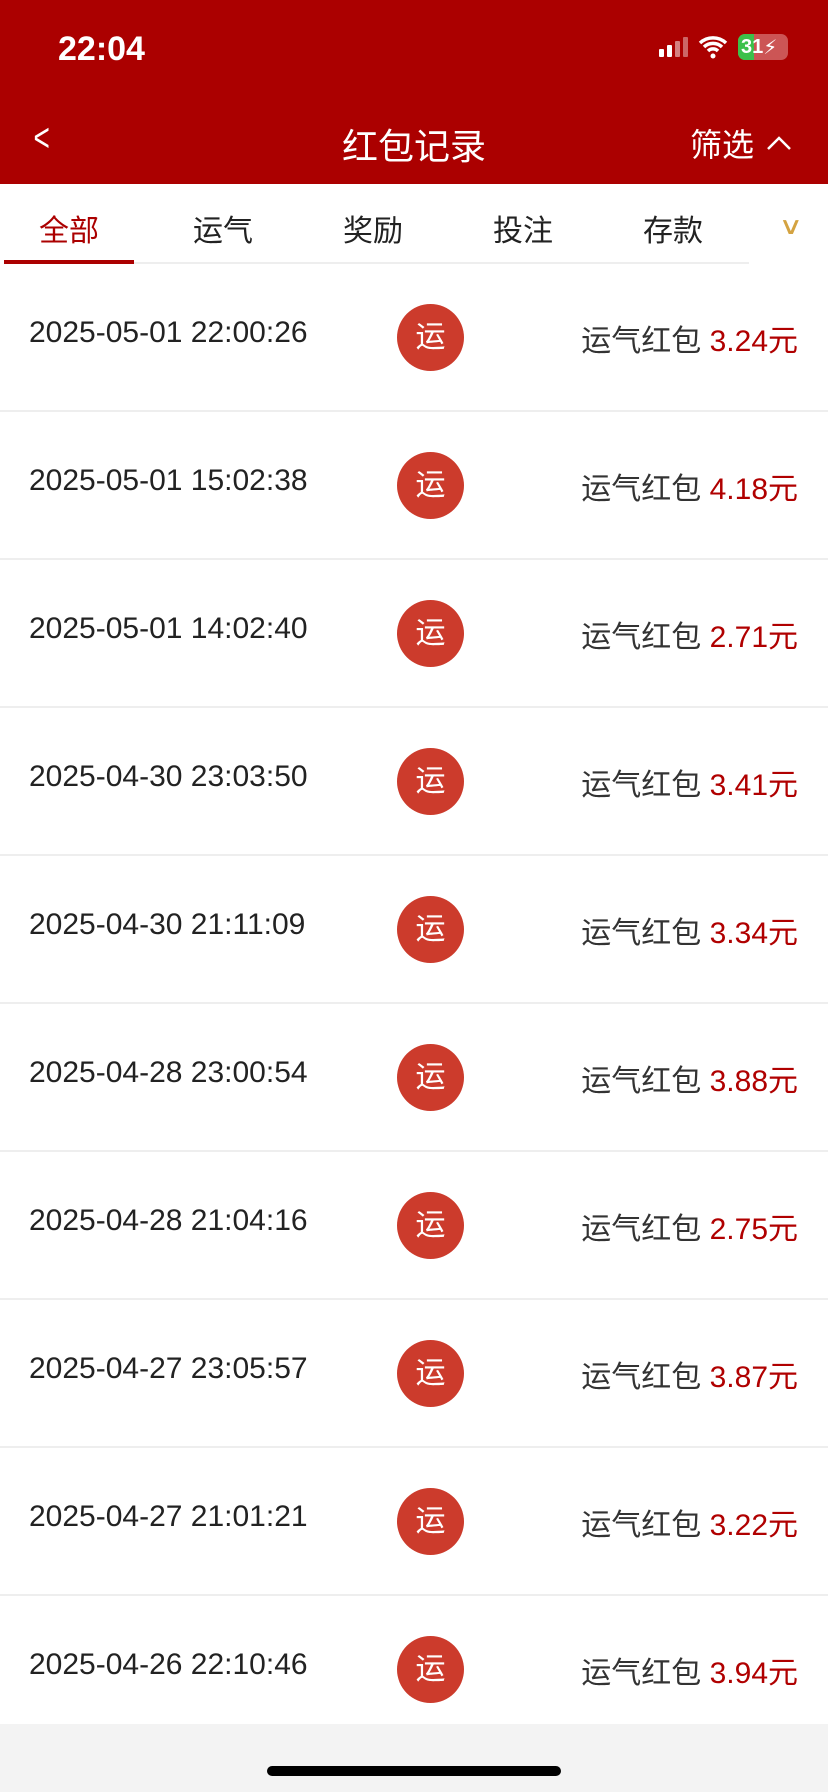  What do you see at coordinates (753, 1229) in the screenshot?
I see `record-value: 2.75元` at bounding box center [753, 1229].